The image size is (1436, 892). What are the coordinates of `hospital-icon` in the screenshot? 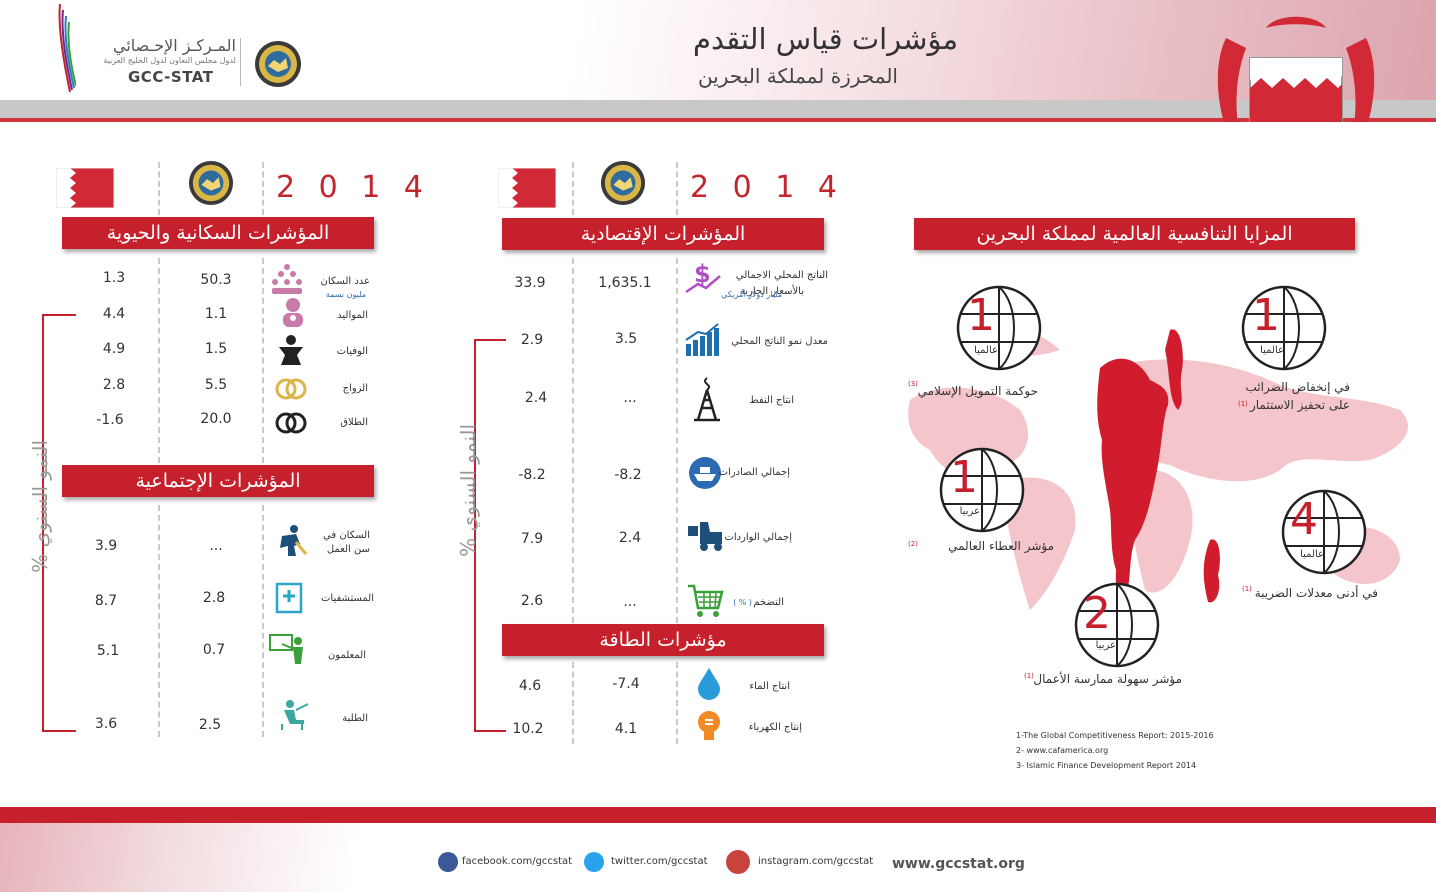 It's located at (289, 598).